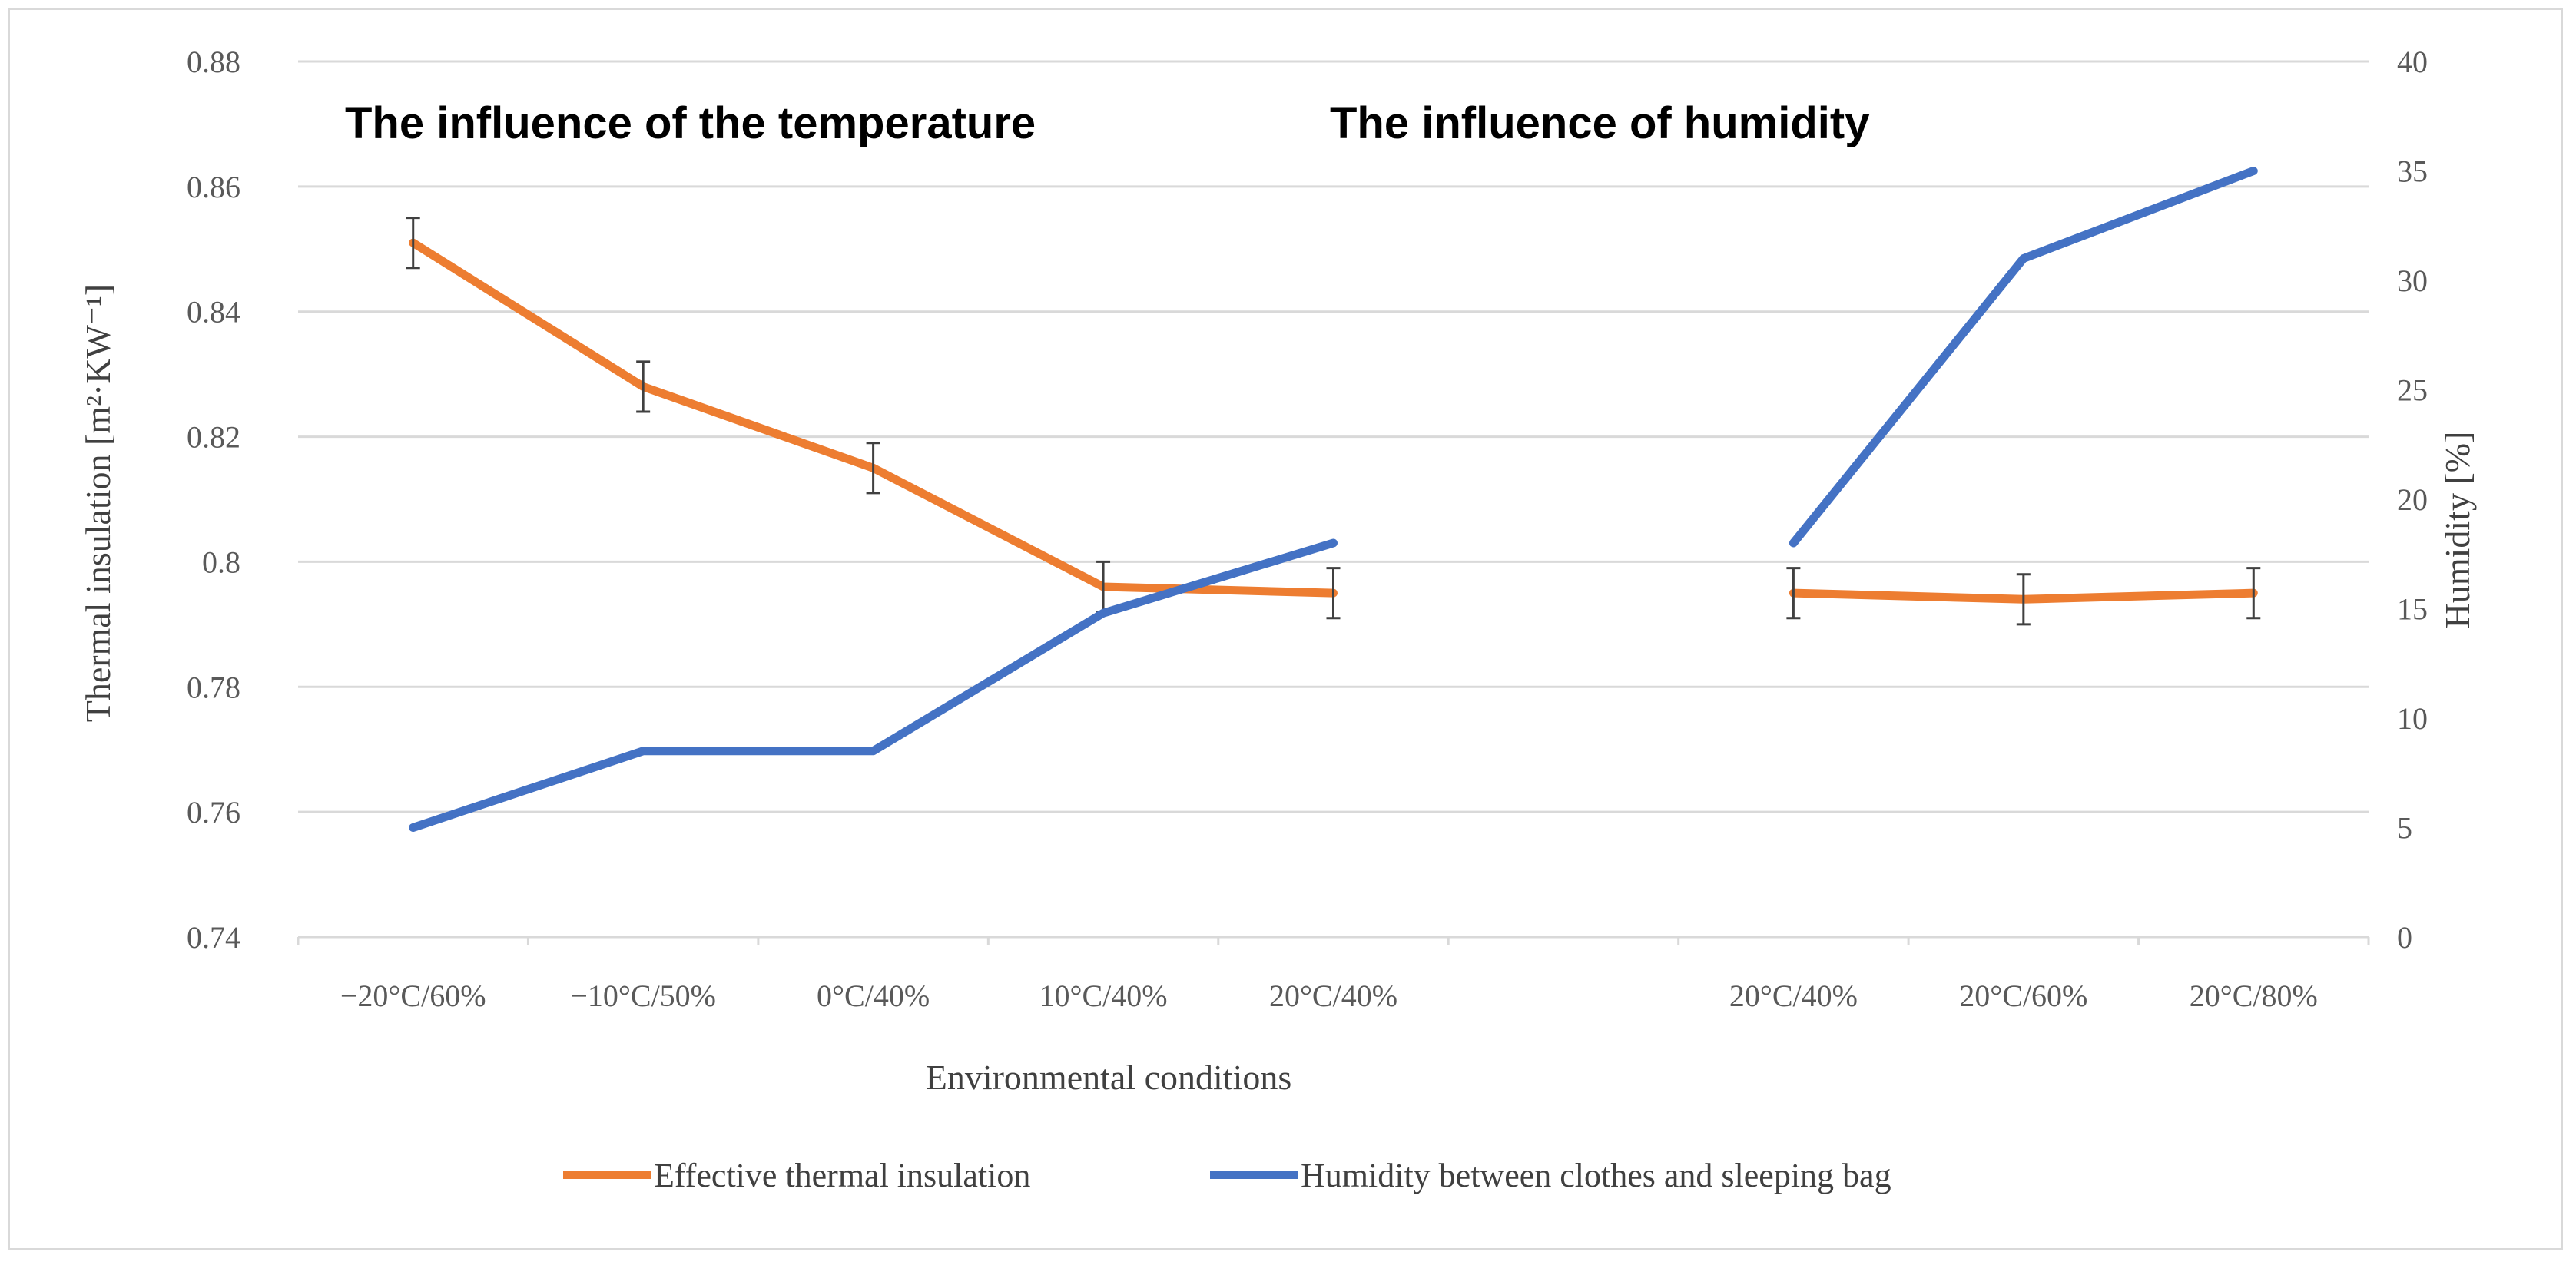 The height and width of the screenshot is (1265, 2576). Describe the element at coordinates (873, 996) in the screenshot. I see `x-tick-label: 0°C/40%` at that location.